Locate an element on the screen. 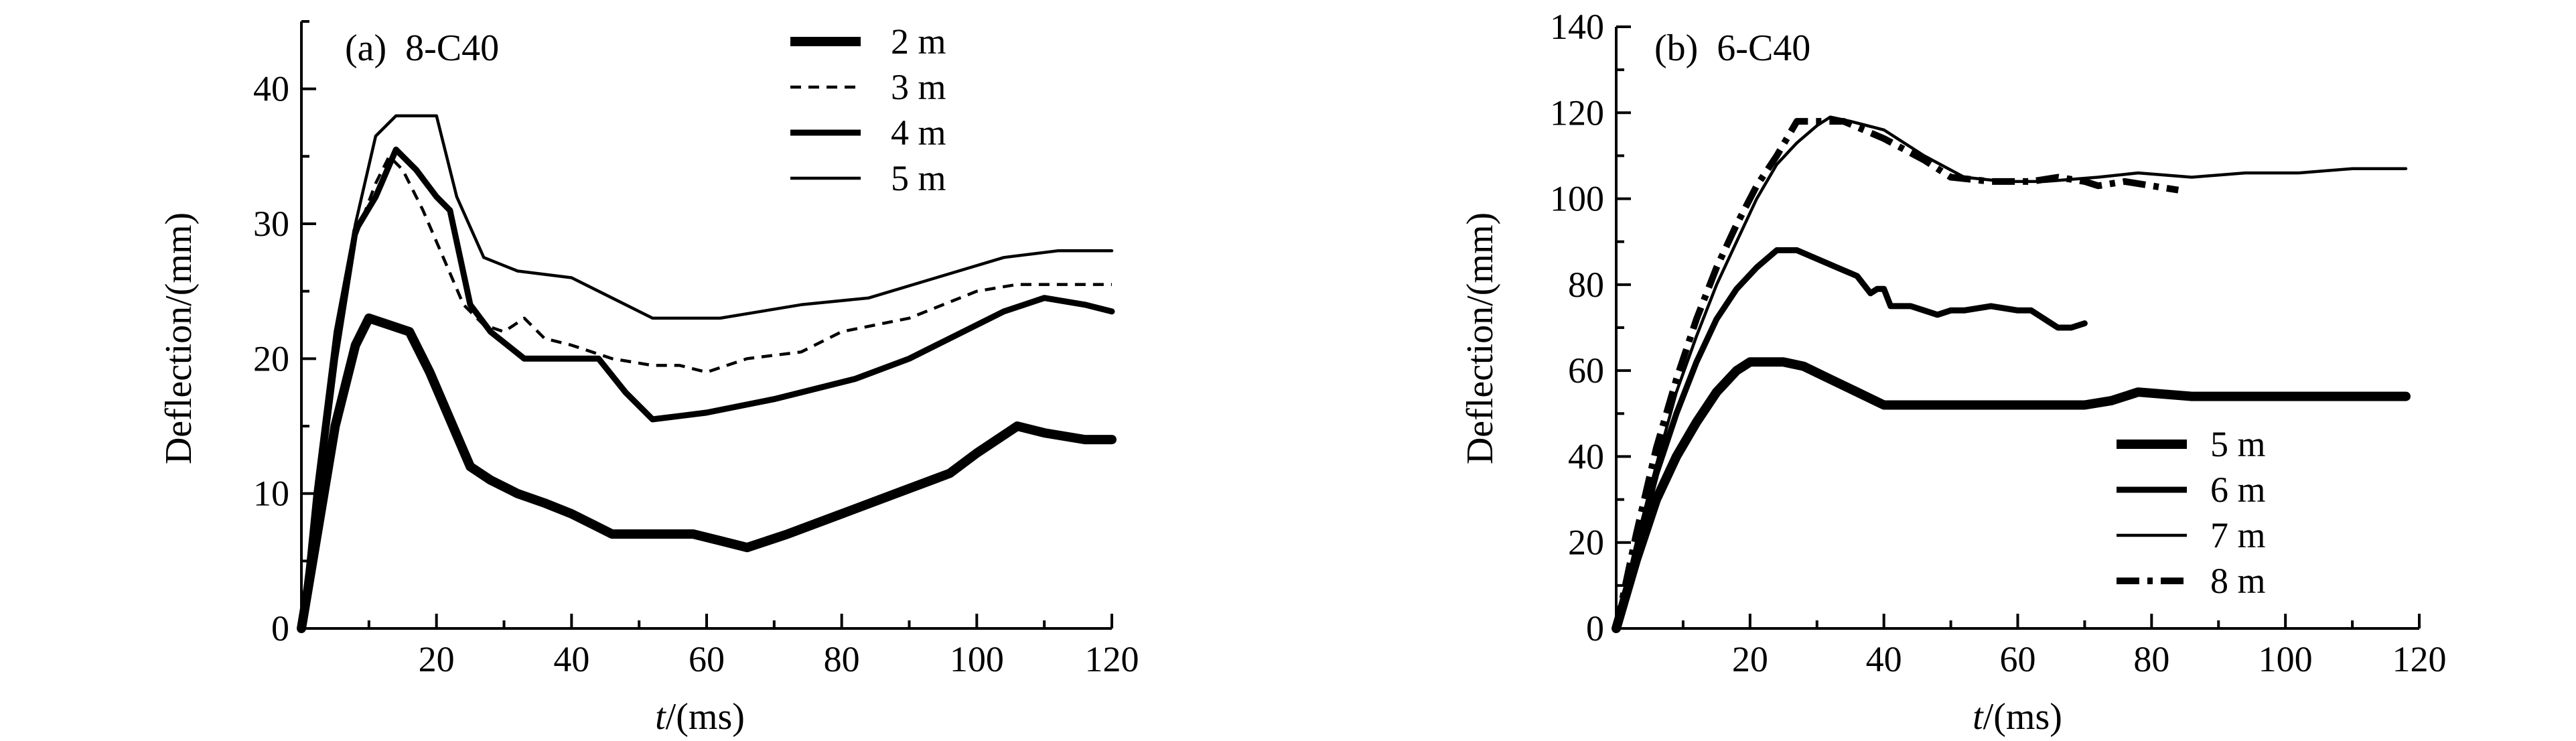  panel-b-legend: 5 m 6 m 7 m 8 m is located at coordinates (2191, 513).